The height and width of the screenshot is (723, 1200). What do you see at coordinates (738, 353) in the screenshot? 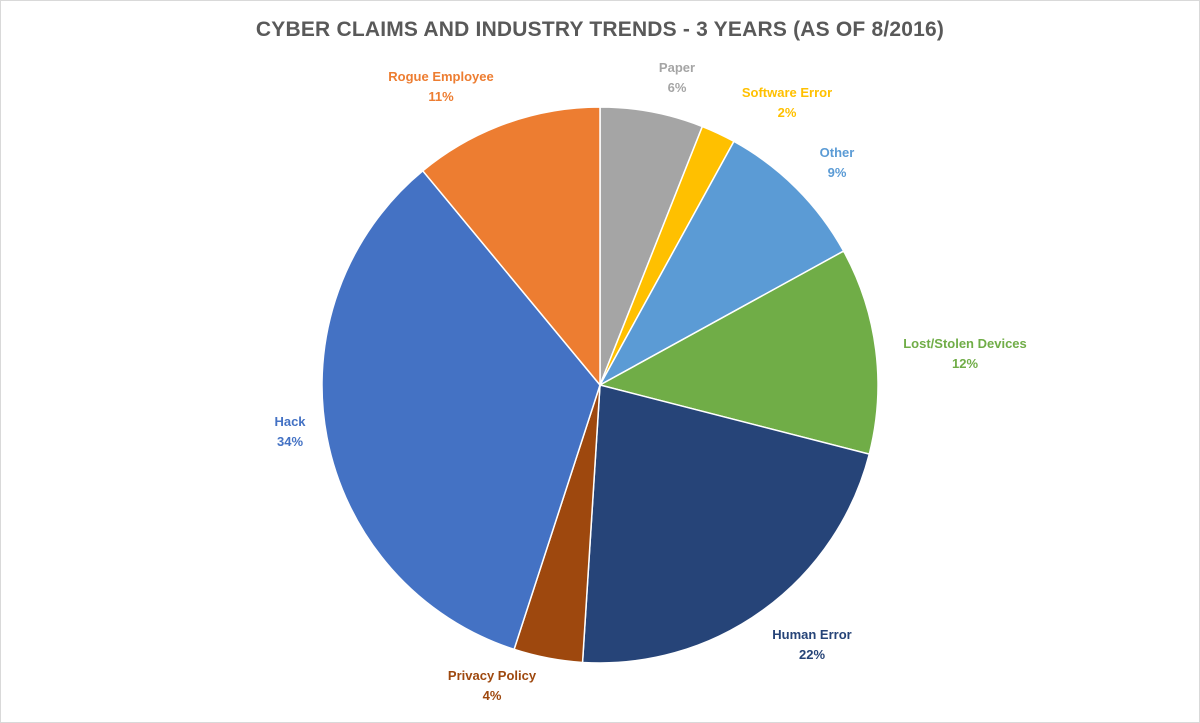
I see `pie-slice-lost-stolen-devices` at bounding box center [738, 353].